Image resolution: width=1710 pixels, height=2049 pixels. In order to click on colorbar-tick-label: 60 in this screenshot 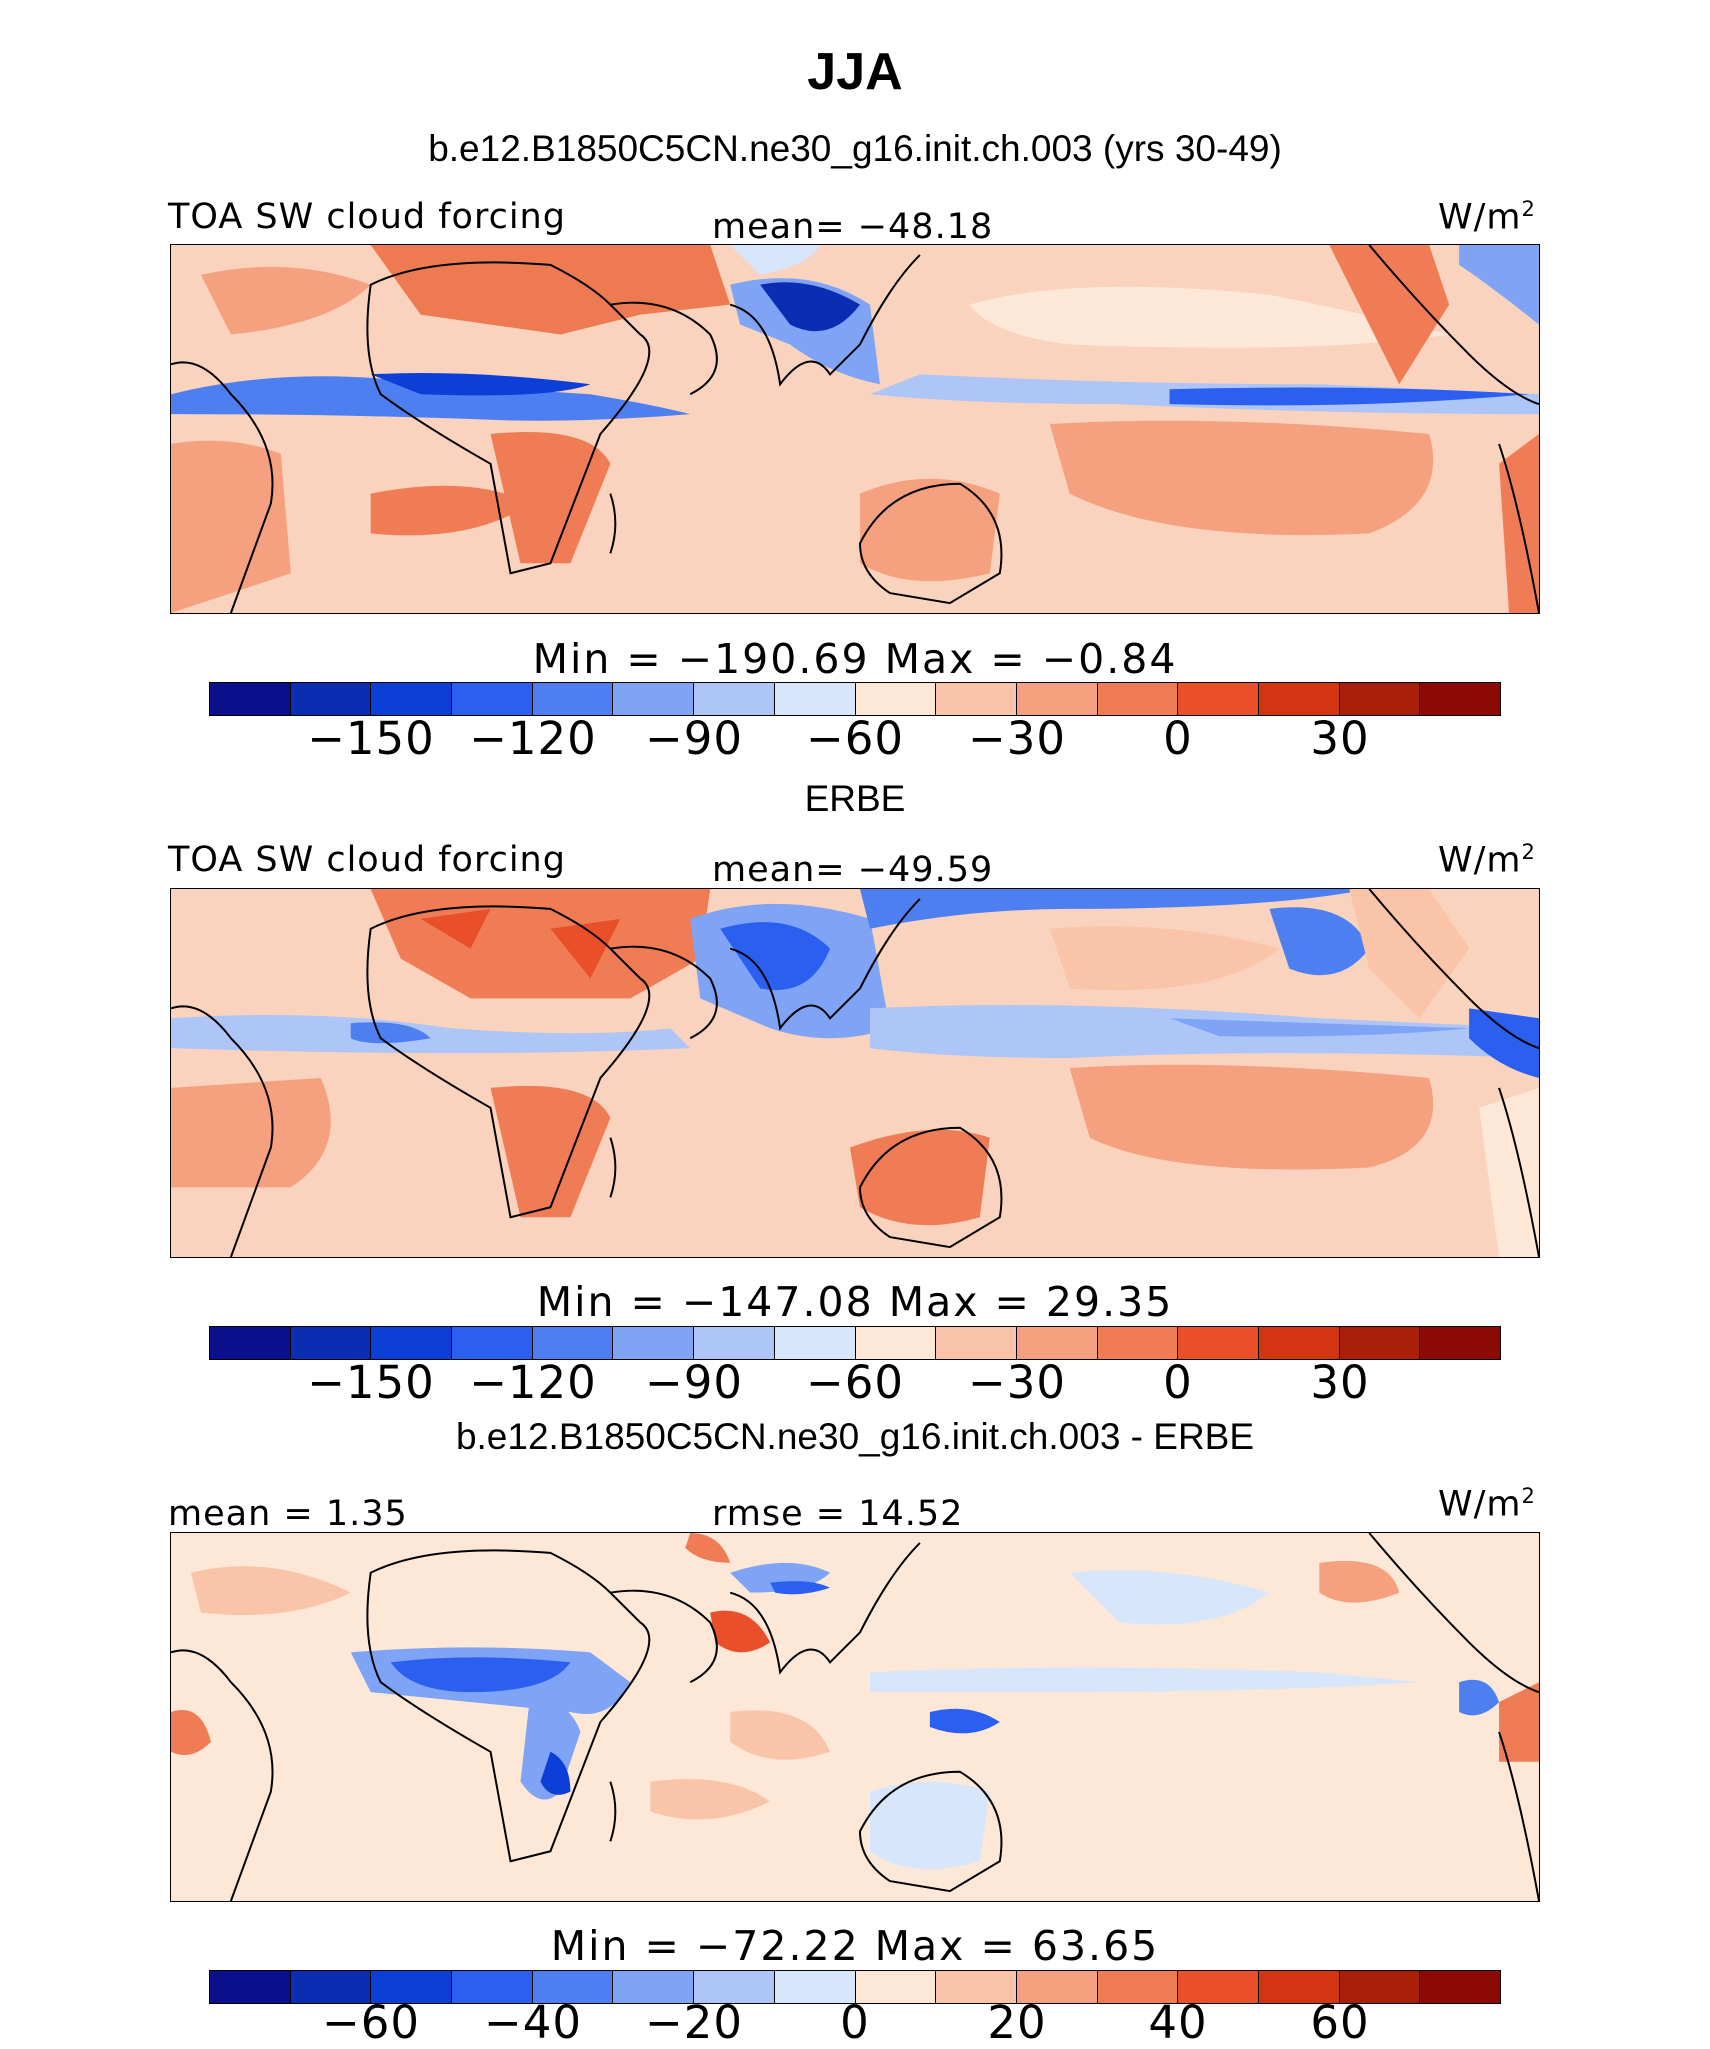, I will do `click(1340, 2022)`.